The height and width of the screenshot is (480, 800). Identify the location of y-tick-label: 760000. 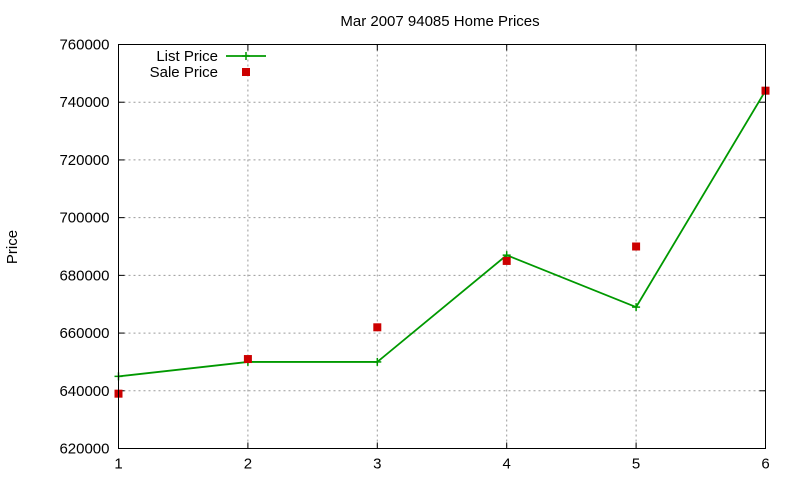
(84, 45).